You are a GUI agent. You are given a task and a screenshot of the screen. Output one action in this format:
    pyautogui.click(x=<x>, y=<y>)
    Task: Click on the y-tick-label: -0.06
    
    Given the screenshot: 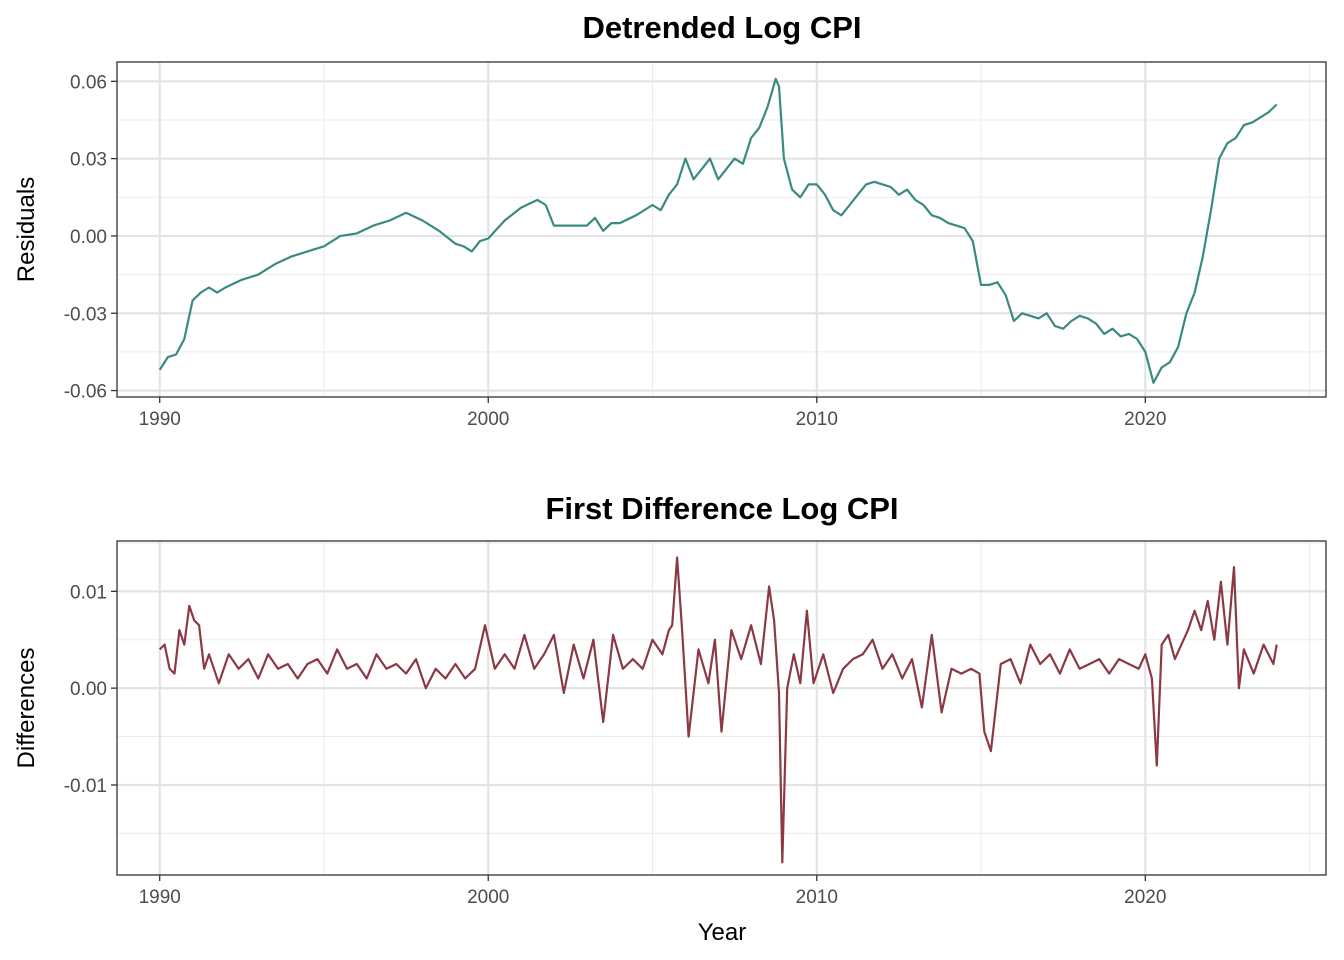 What is the action you would take?
    pyautogui.click(x=85, y=392)
    